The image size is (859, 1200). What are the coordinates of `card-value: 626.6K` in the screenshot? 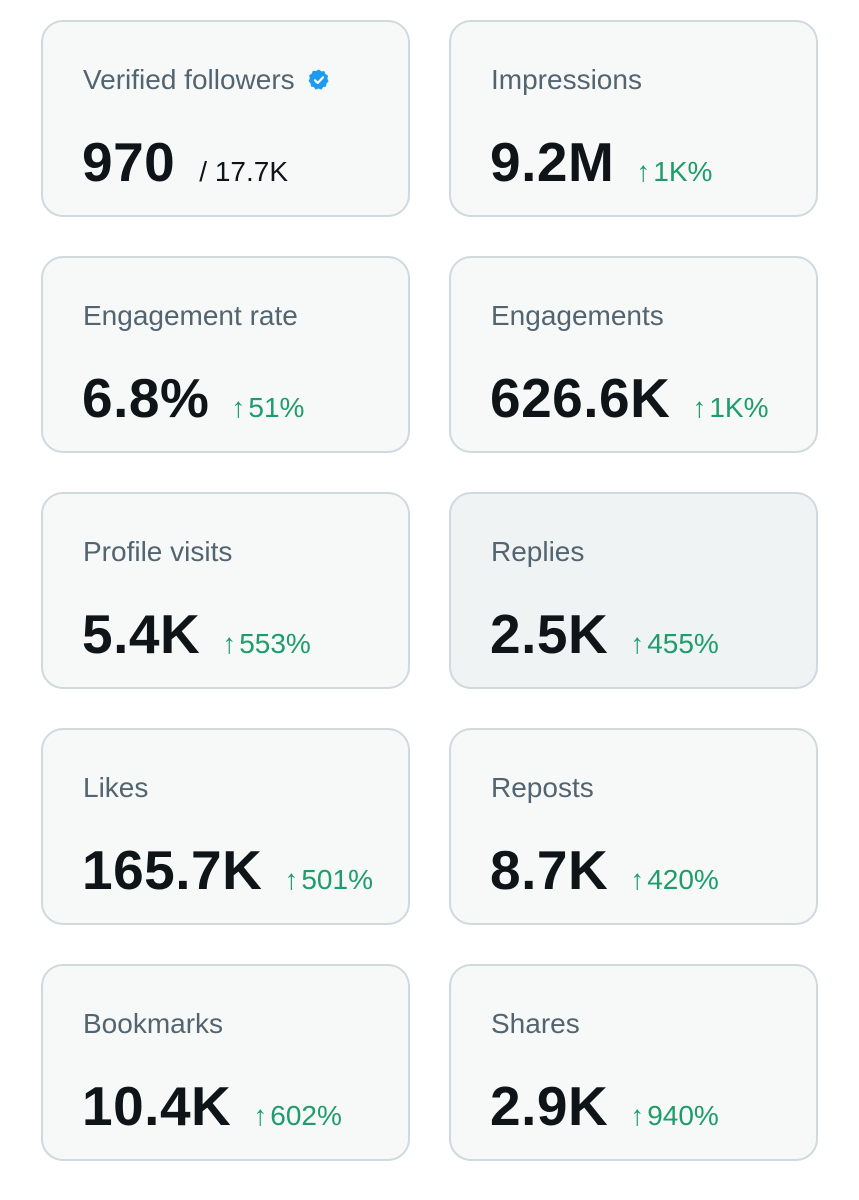 It's located at (580, 398).